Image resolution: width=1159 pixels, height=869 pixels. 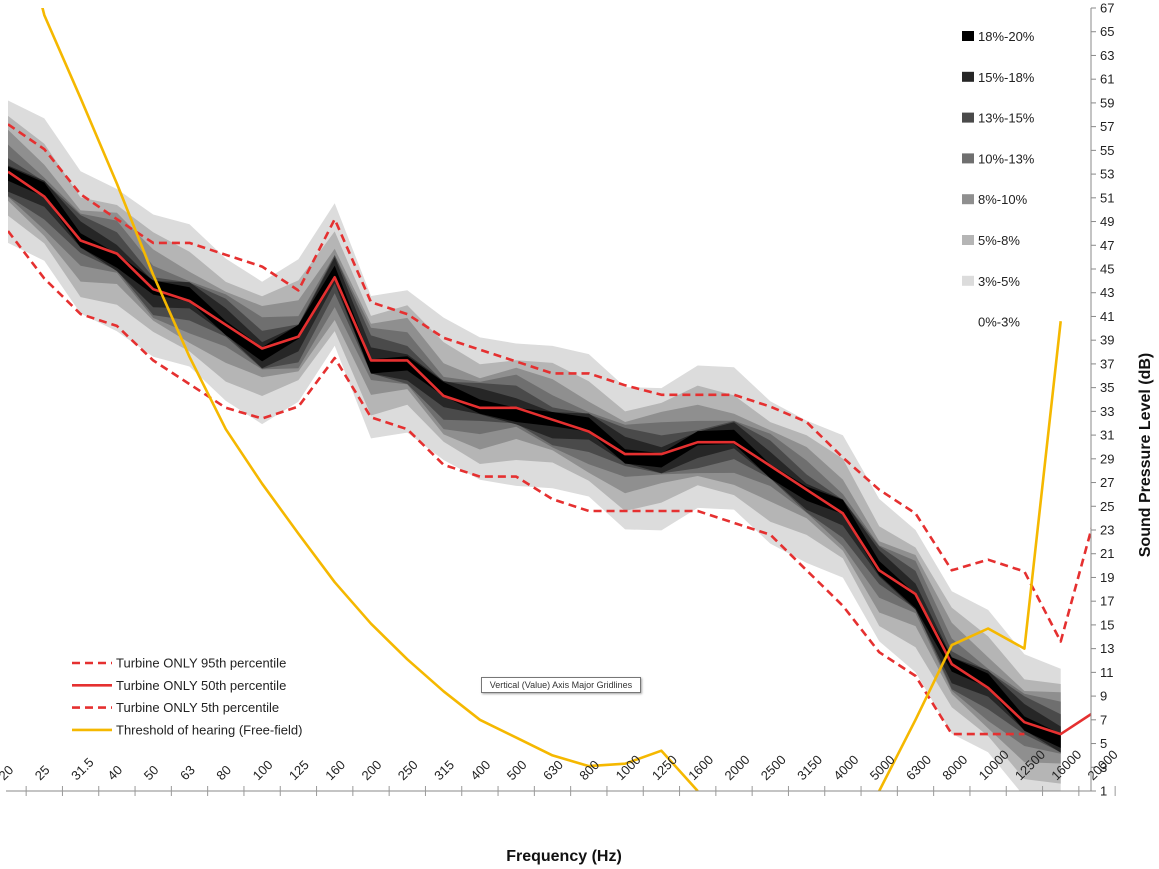 What do you see at coordinates (737, 767) in the screenshot?
I see `x-tick-label: 2000` at bounding box center [737, 767].